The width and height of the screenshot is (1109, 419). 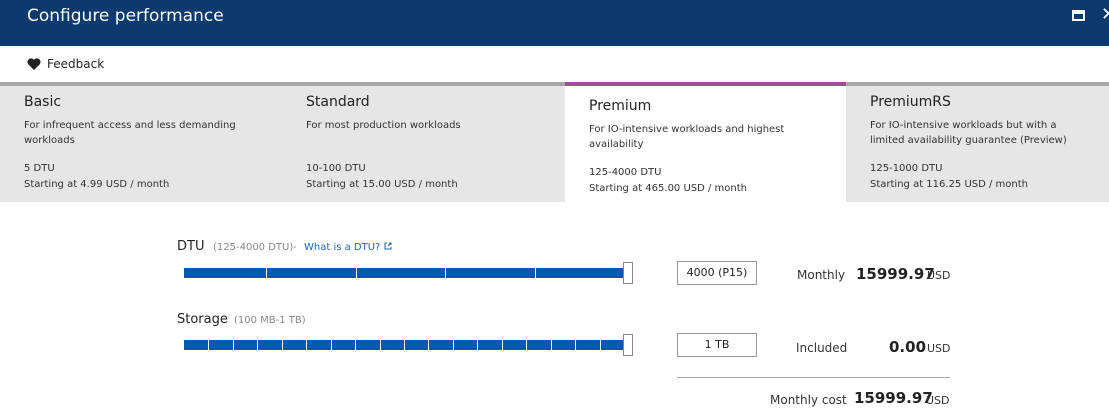 I want to click on dtu-slider-track, so click(x=404, y=273).